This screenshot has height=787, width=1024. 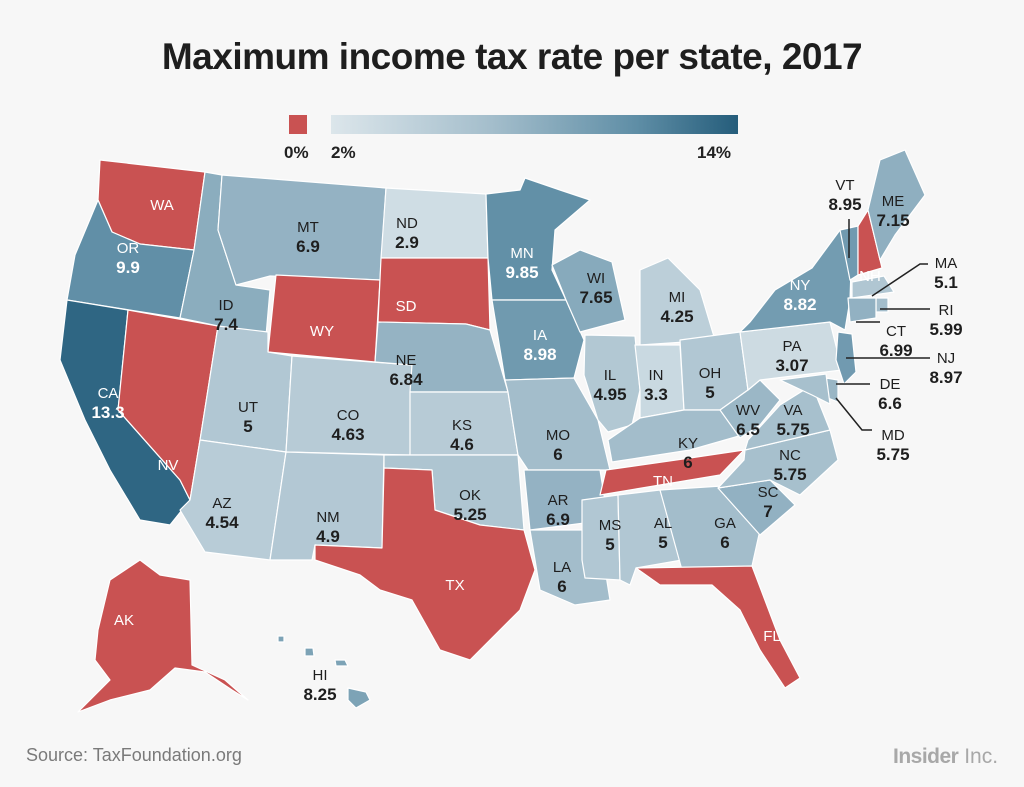 I want to click on state-label-ks: KS, so click(x=462, y=425).